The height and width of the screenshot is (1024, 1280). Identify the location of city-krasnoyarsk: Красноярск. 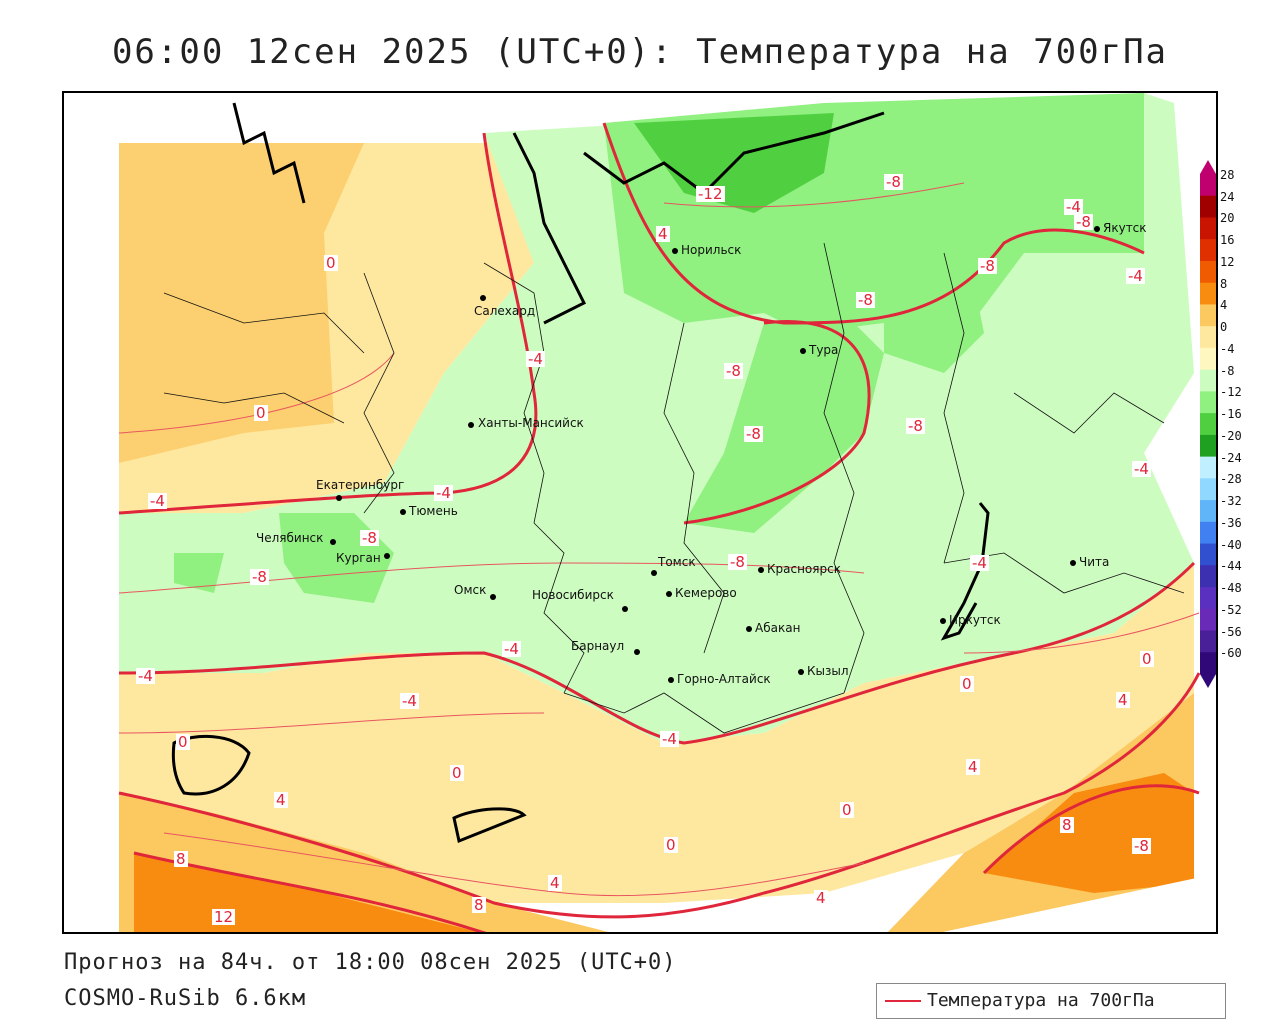
(799, 569).